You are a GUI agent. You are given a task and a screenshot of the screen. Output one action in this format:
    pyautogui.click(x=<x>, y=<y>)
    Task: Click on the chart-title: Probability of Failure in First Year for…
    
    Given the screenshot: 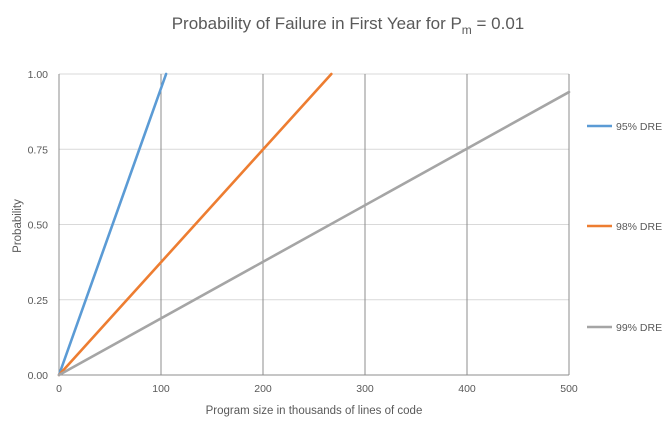 What is the action you would take?
    pyautogui.click(x=348, y=25)
    